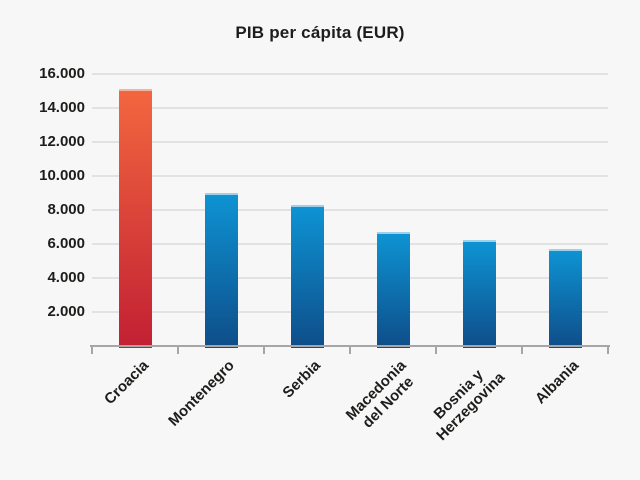 The height and width of the screenshot is (480, 640). Describe the element at coordinates (479, 294) in the screenshot. I see `bar-bosnia-y-herzegovina` at that location.